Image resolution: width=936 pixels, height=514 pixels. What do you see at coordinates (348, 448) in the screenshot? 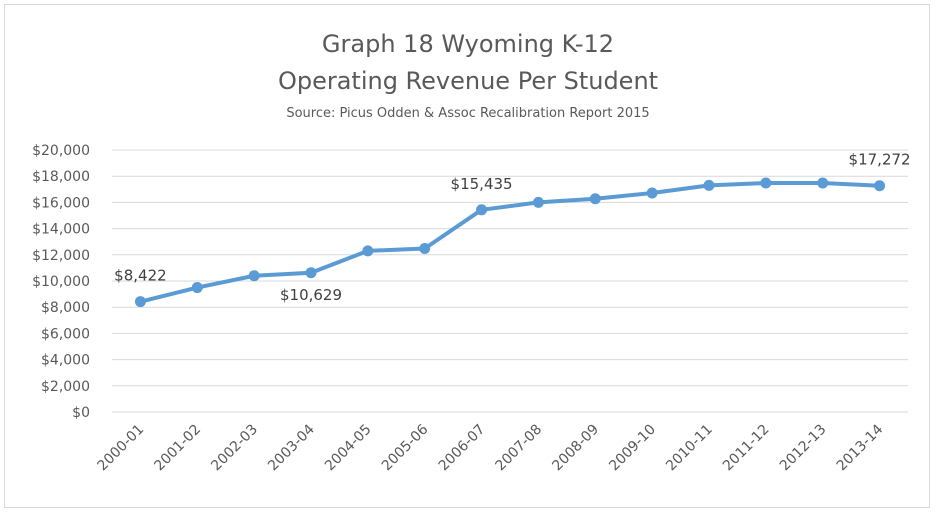
I see `x-tick-label: 2004-05` at bounding box center [348, 448].